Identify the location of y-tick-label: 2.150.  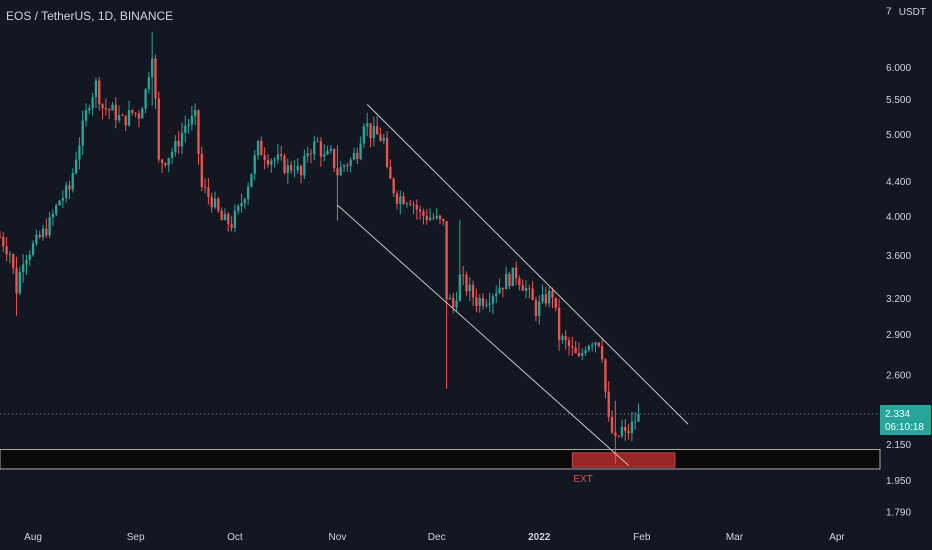
(898, 445).